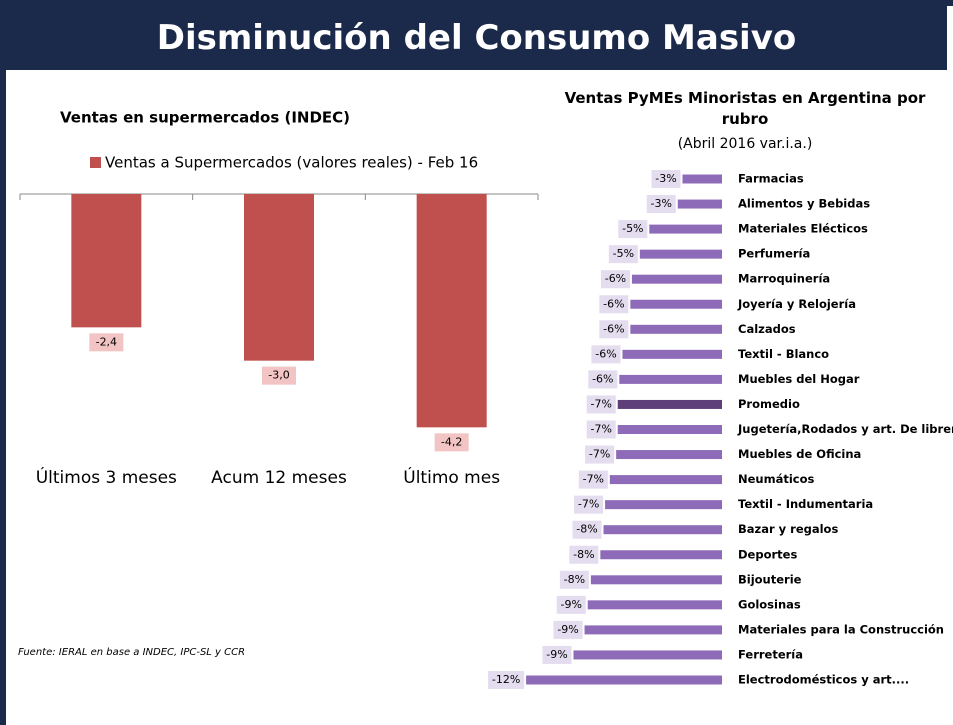  I want to click on legend-swatch, so click(95, 162).